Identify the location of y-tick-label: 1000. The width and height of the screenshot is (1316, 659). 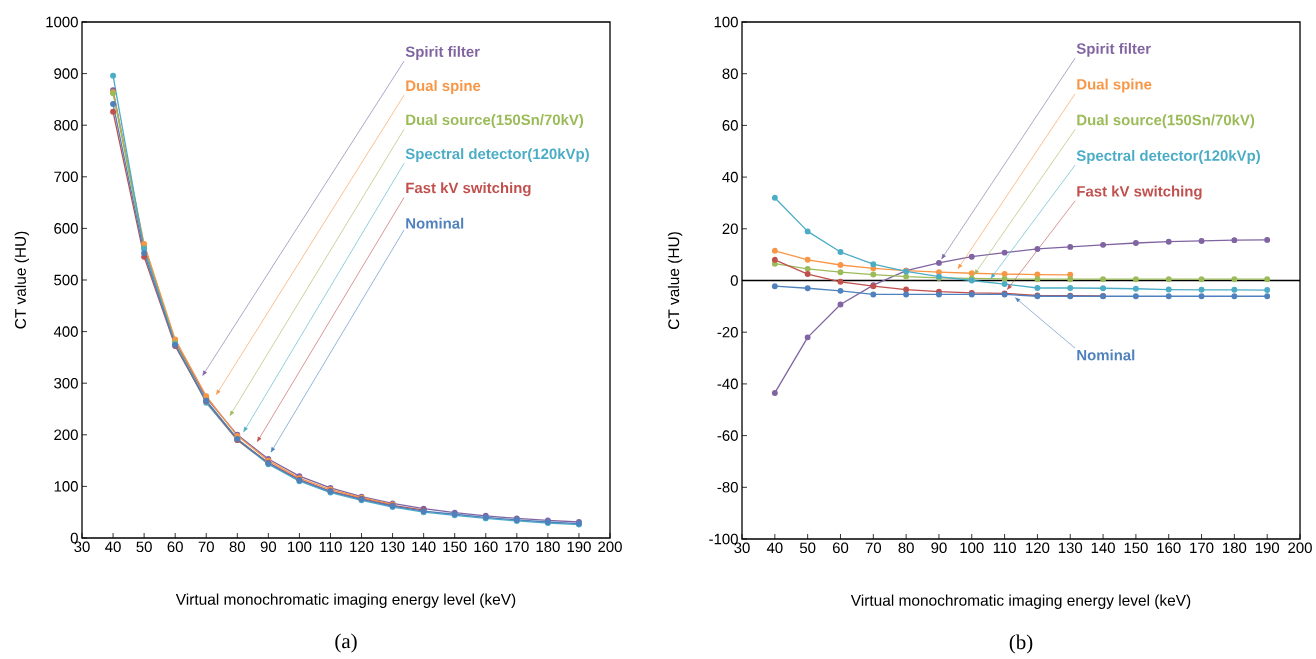
(62, 22).